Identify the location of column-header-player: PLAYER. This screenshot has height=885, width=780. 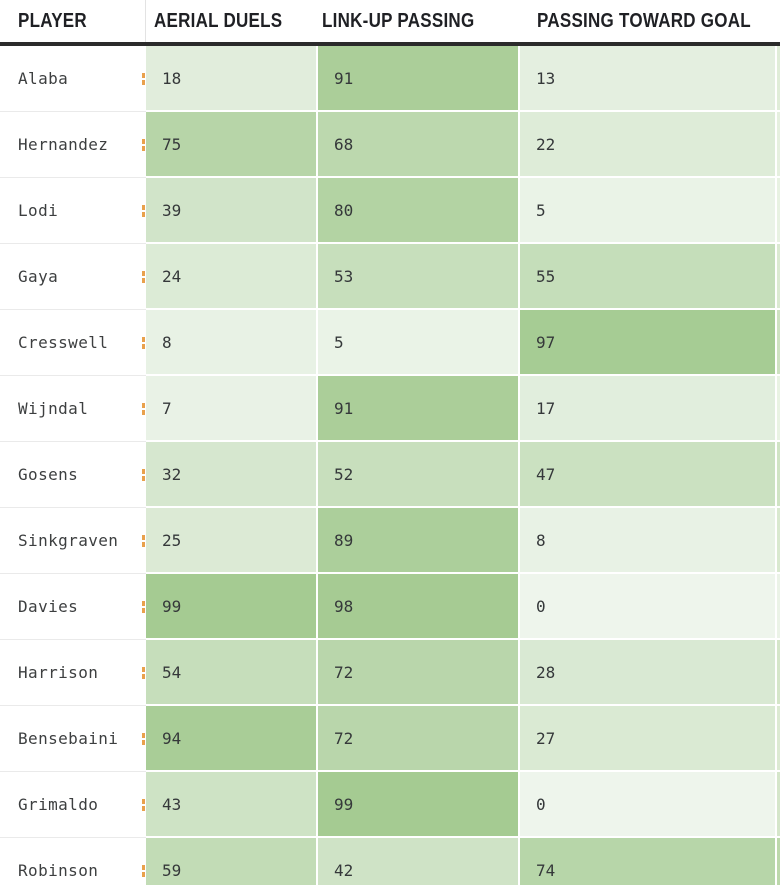
(73, 21).